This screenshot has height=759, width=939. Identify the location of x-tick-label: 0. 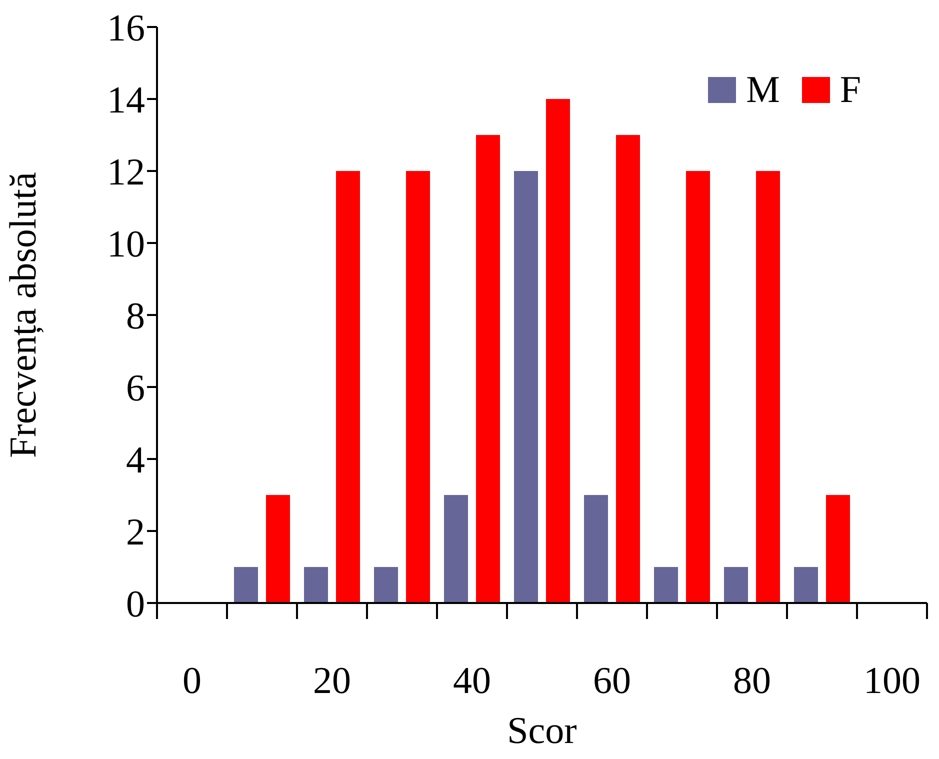
(192, 681).